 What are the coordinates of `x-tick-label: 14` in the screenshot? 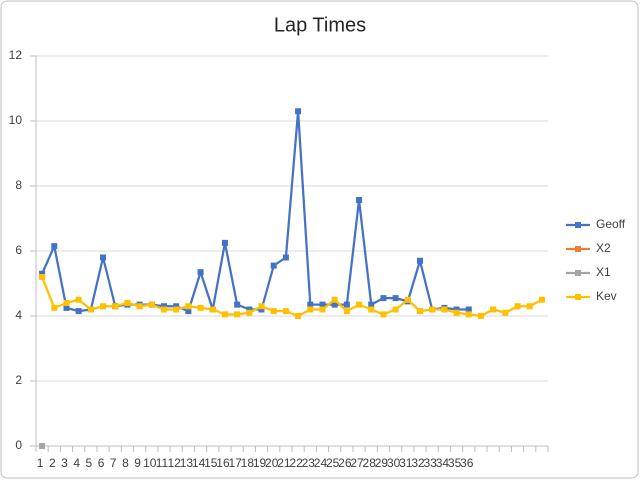 It's located at (199, 463).